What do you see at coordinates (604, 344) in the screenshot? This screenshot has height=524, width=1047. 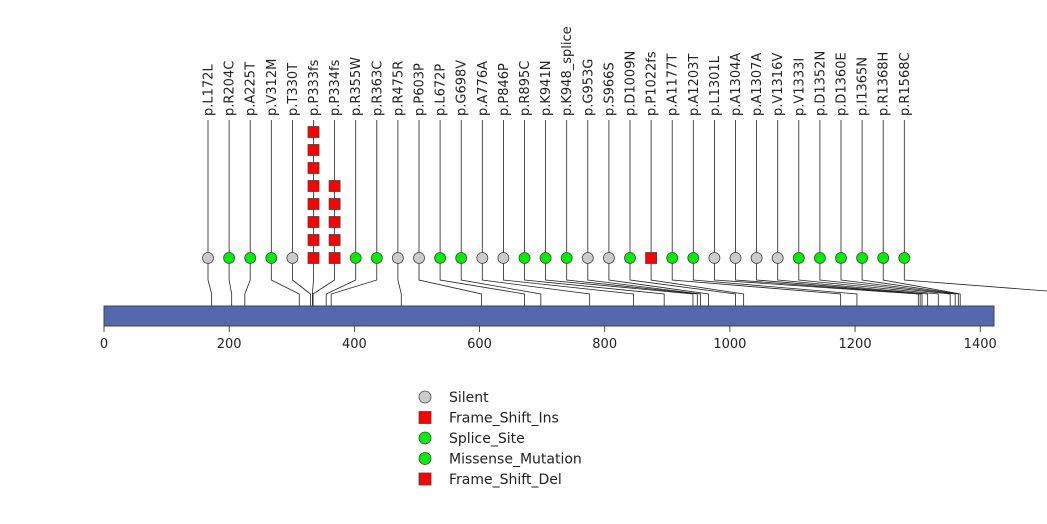 I see `x-tick-label: 800` at bounding box center [604, 344].